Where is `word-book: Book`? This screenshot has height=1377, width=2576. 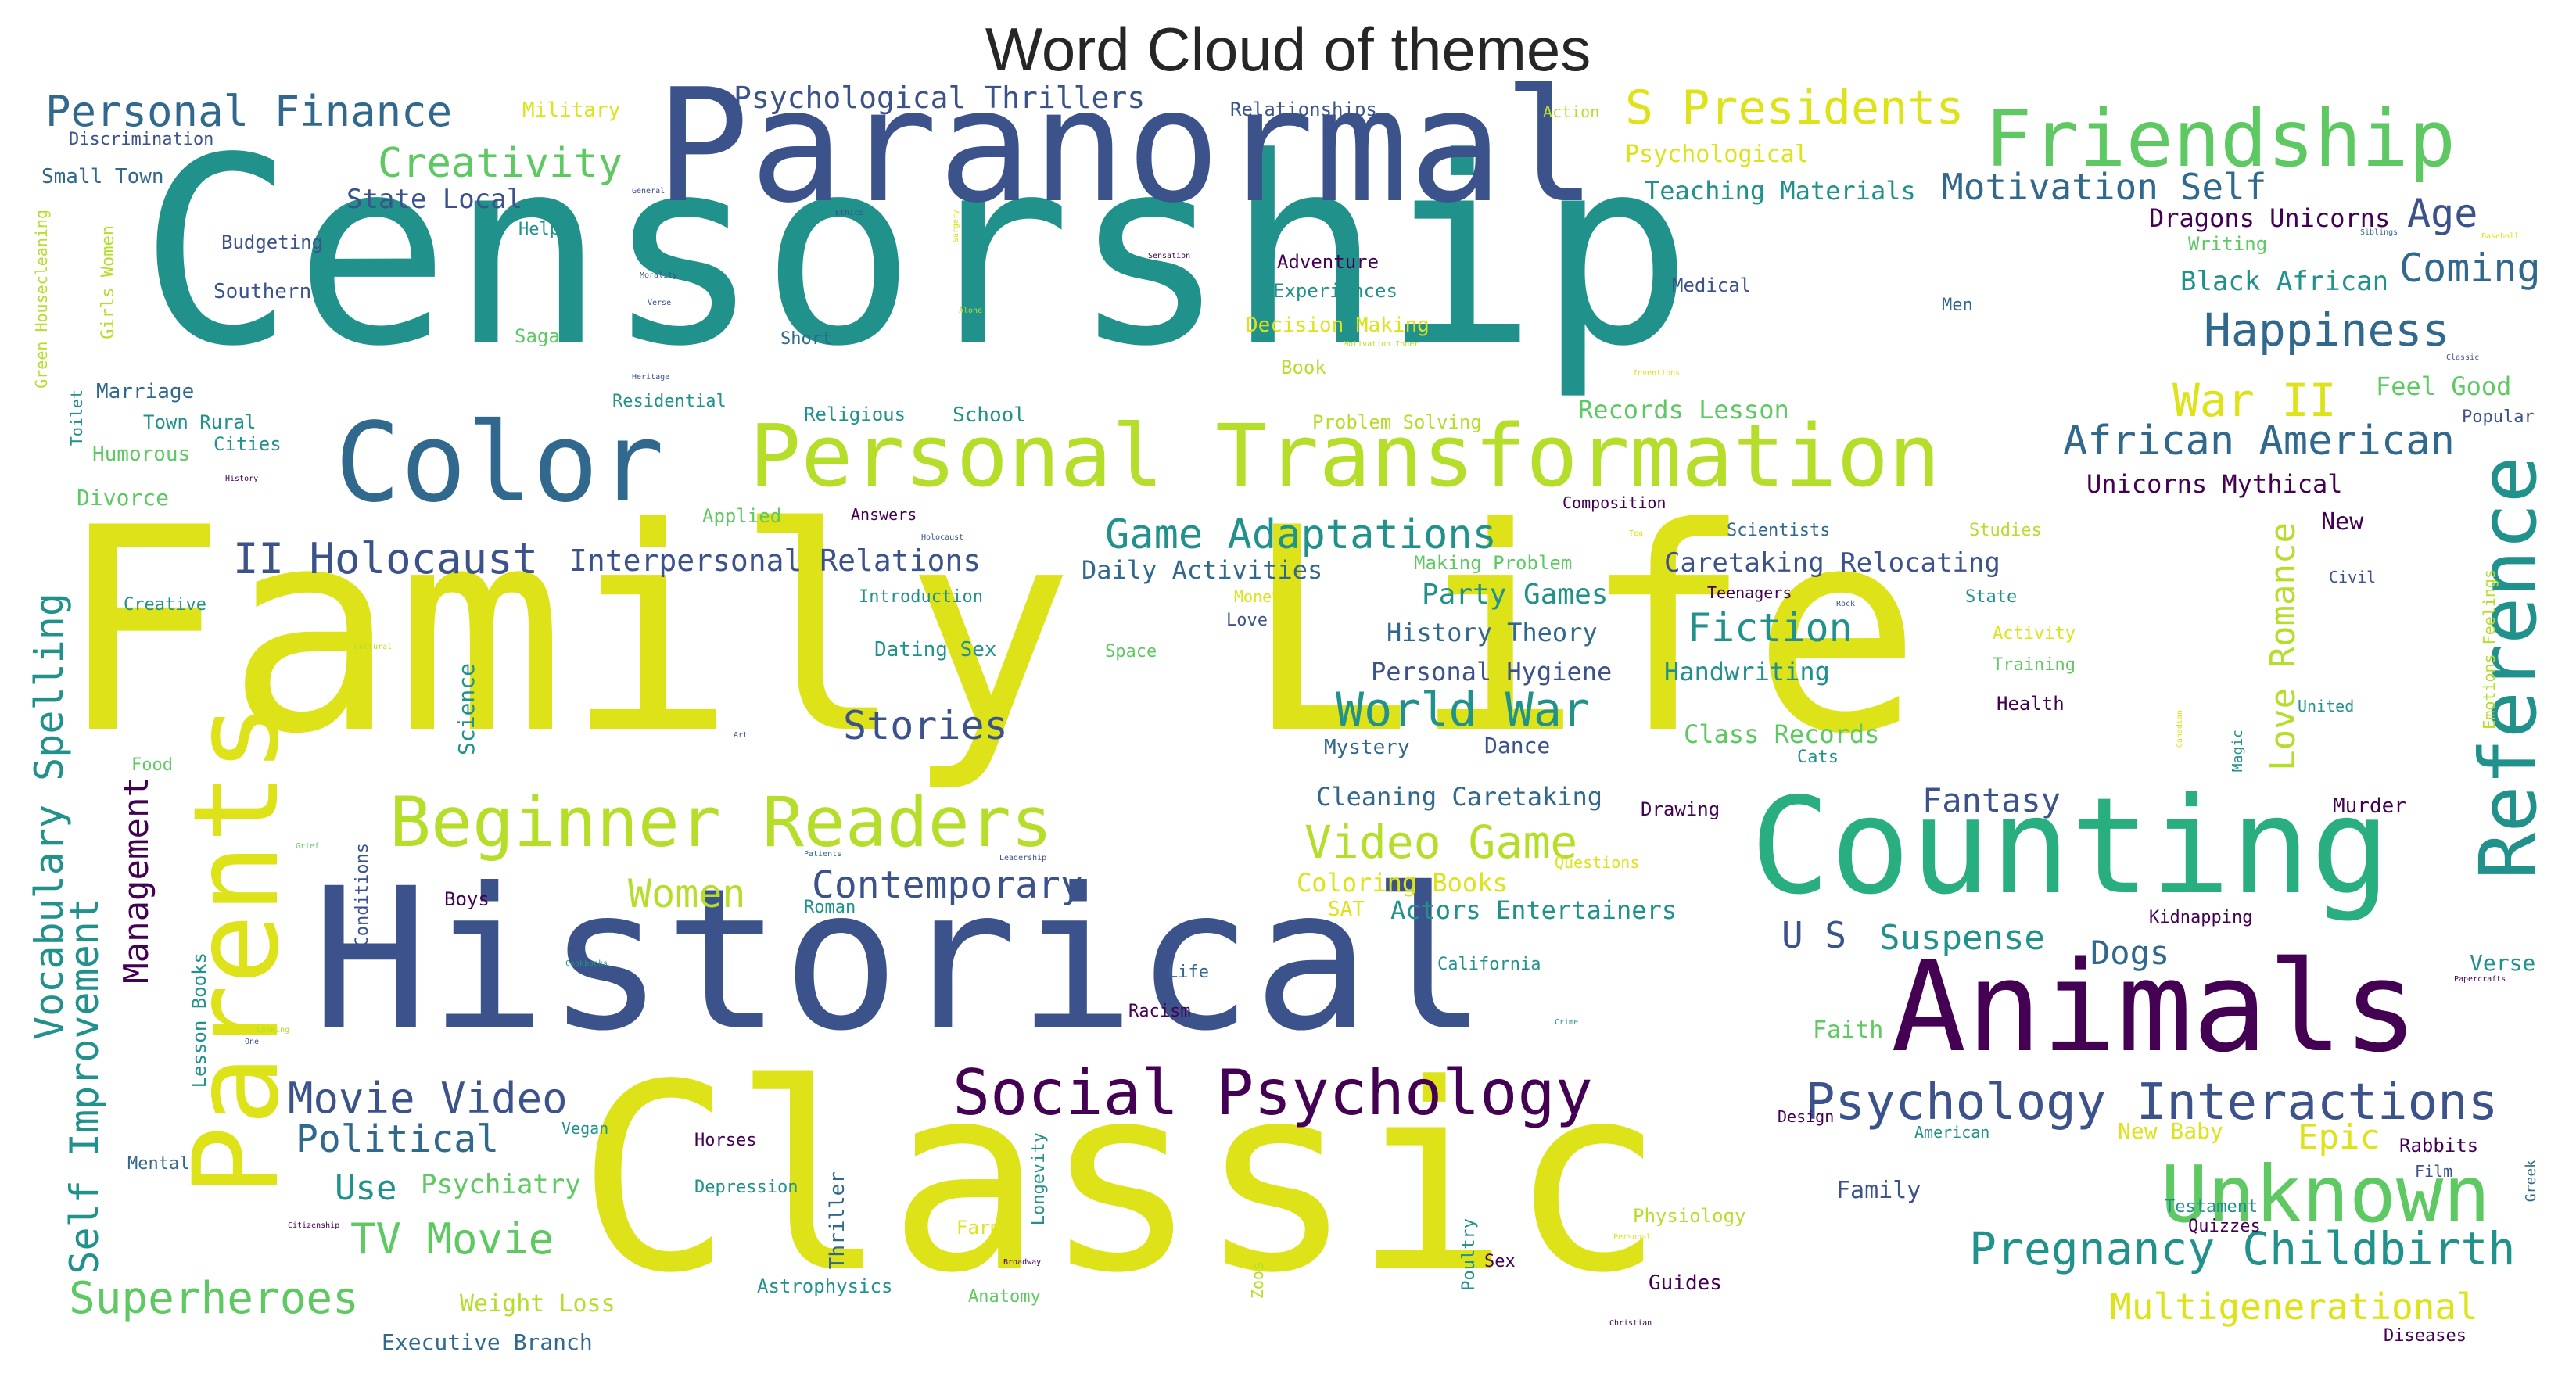
word-book: Book is located at coordinates (1303, 367).